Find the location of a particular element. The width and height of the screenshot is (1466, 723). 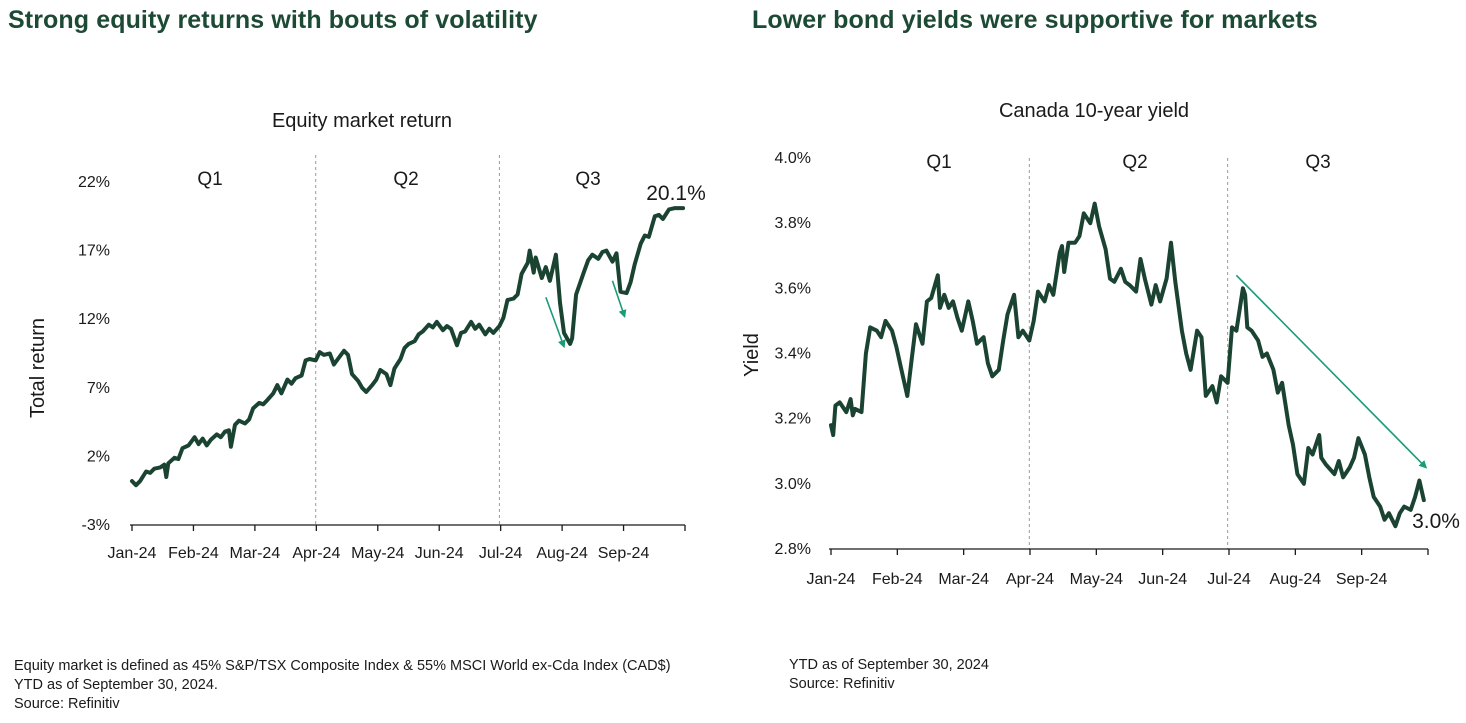

y-tick-label: 22% is located at coordinates (94, 182).